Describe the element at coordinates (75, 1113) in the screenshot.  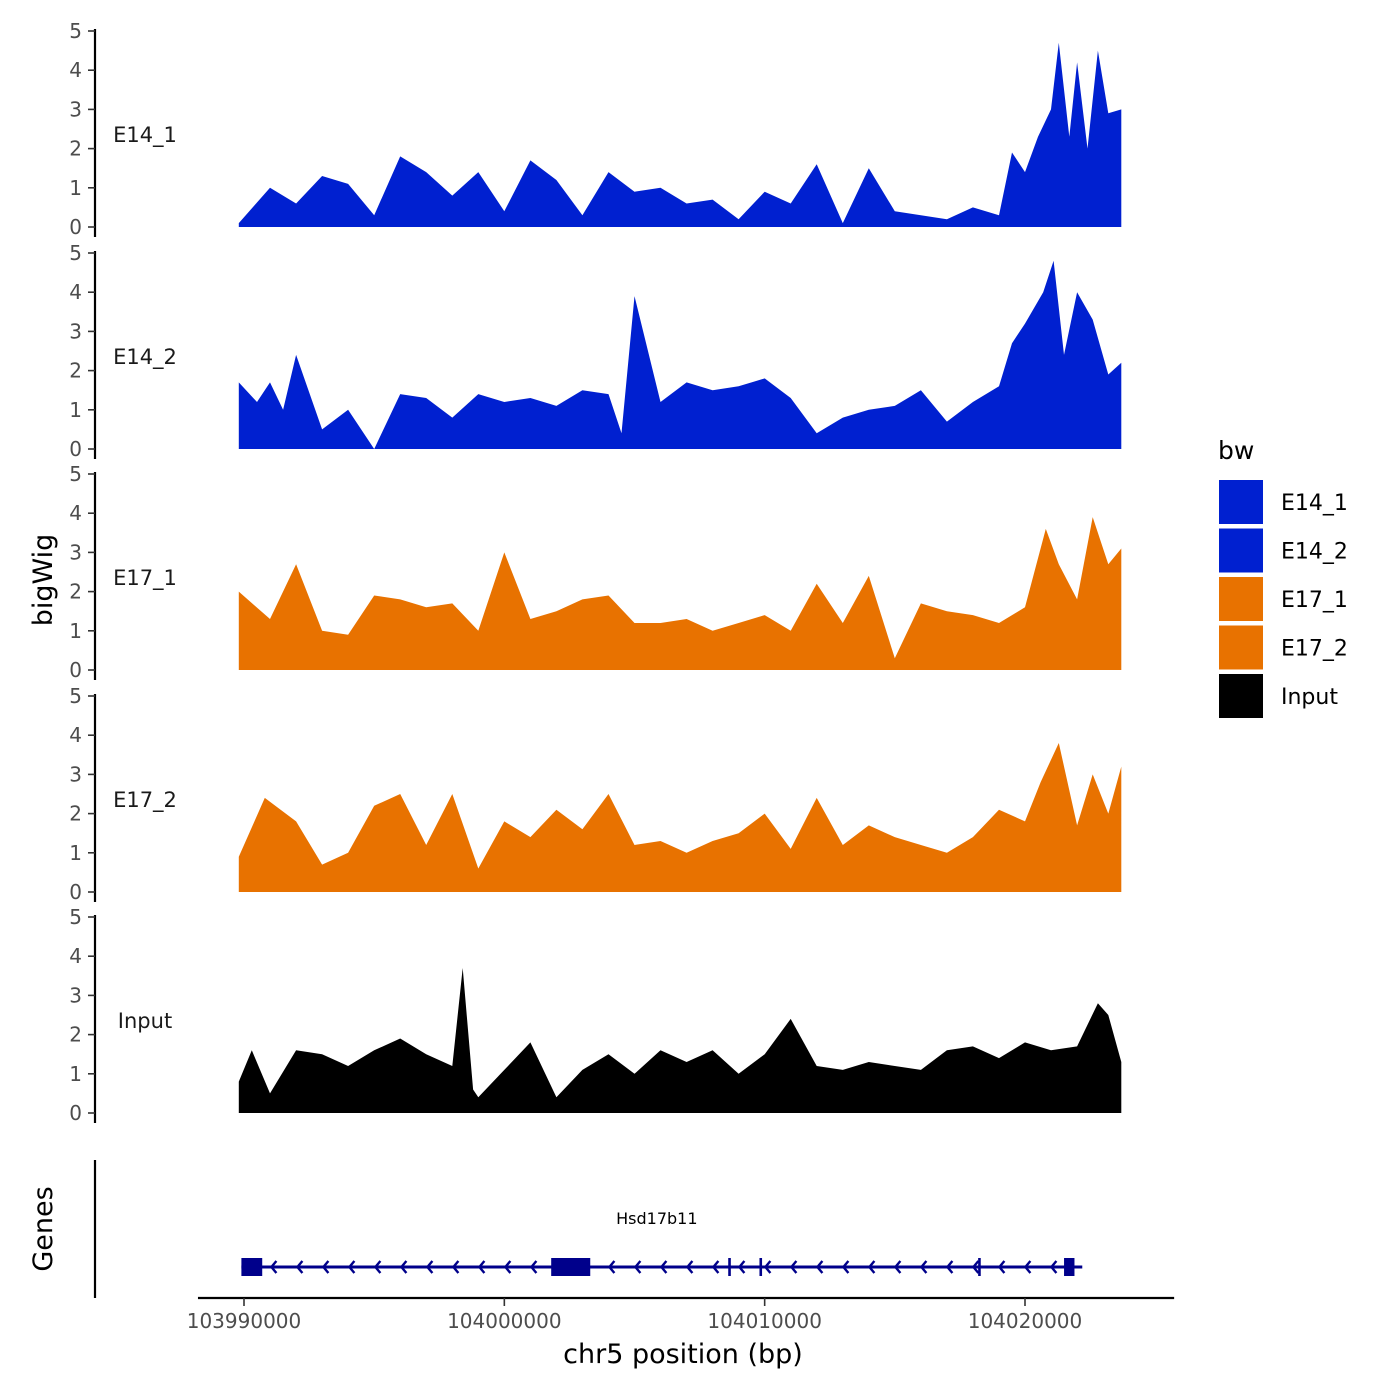
I see `y-tick-label-input: 0` at that location.